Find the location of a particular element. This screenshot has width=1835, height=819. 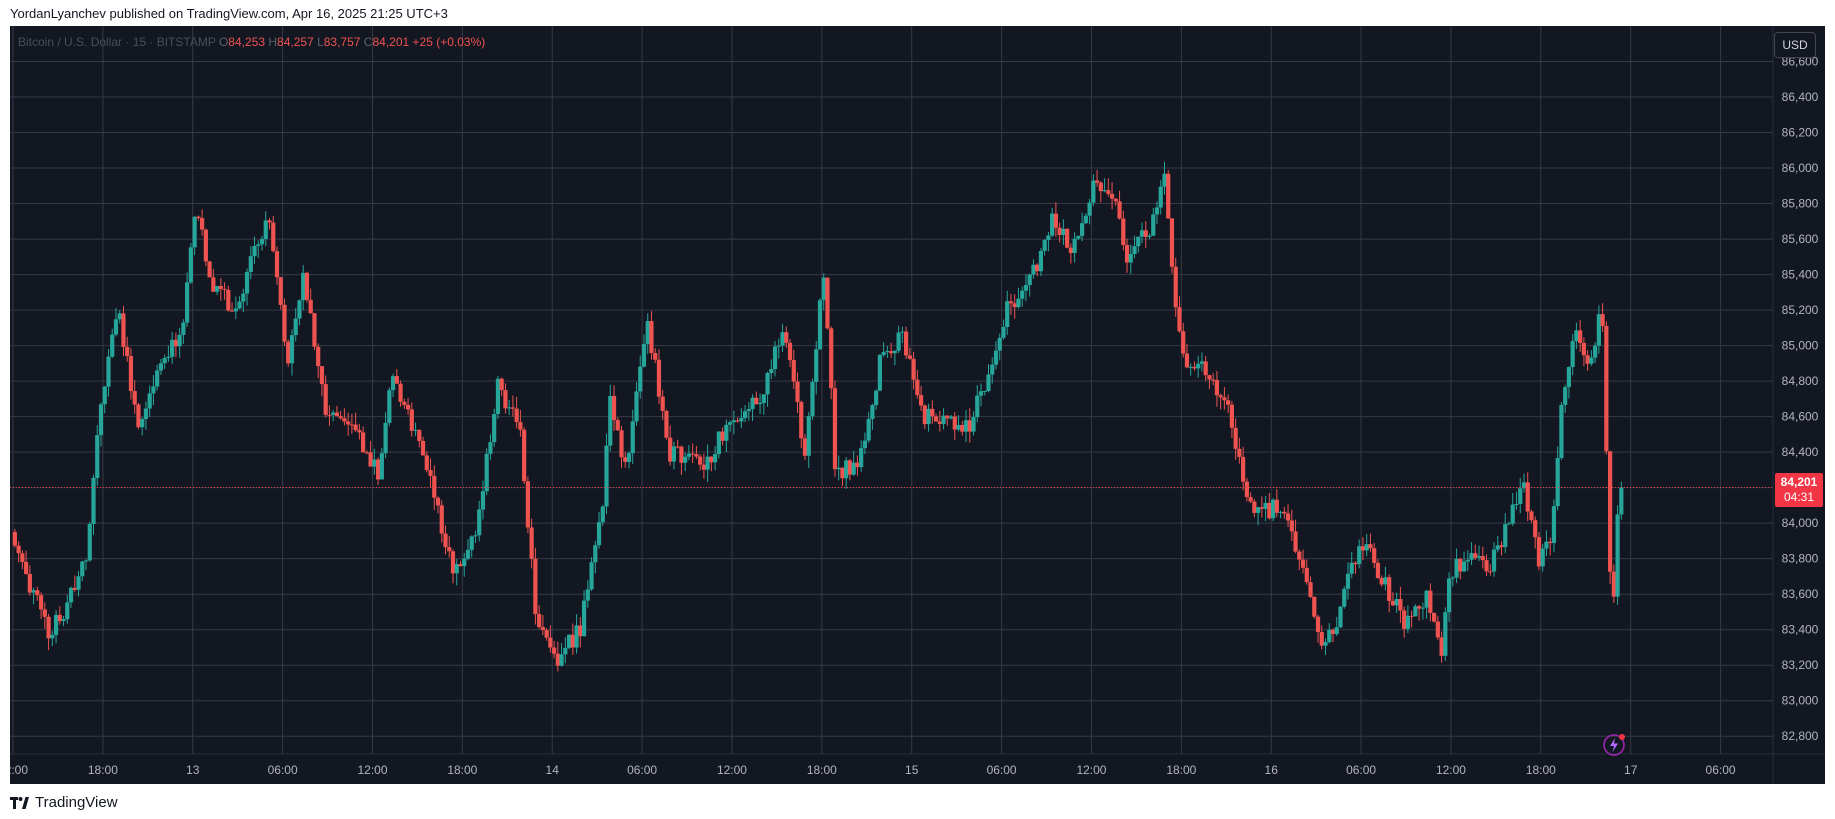

legend-symbol: Bitcoin / U.S. Dollar · 15 · BITSTAMP is located at coordinates (117, 42).